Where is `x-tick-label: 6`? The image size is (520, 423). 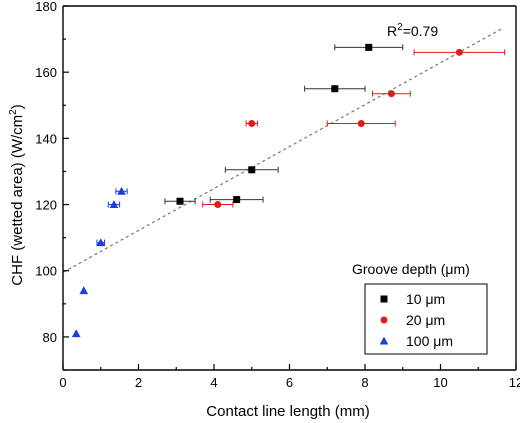 x-tick-label: 6 is located at coordinates (289, 382).